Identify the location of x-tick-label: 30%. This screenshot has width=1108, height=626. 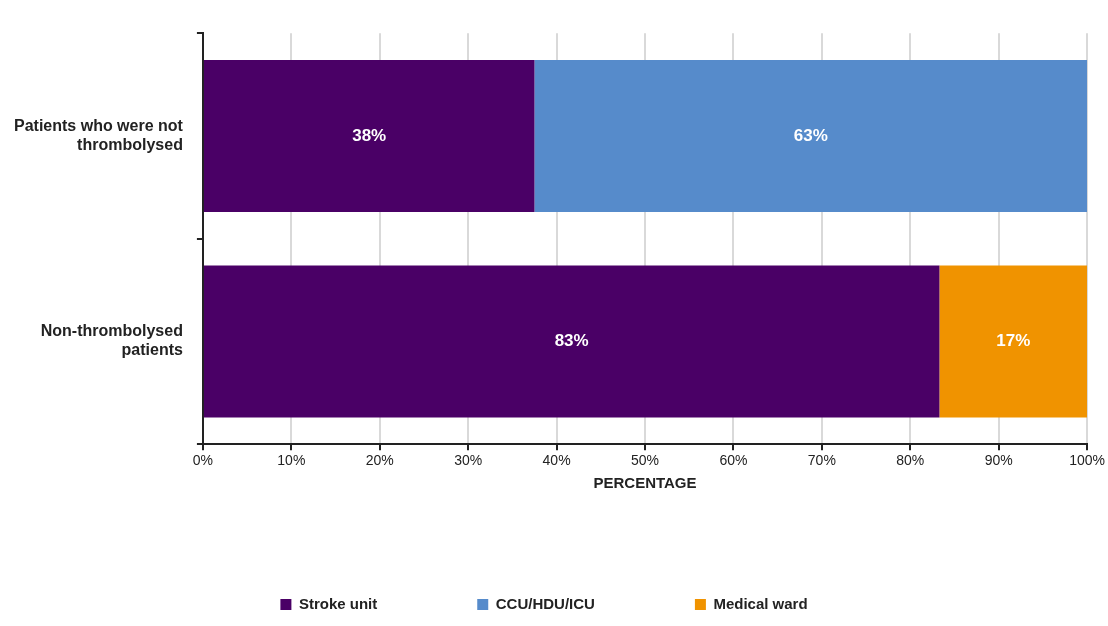
(468, 460).